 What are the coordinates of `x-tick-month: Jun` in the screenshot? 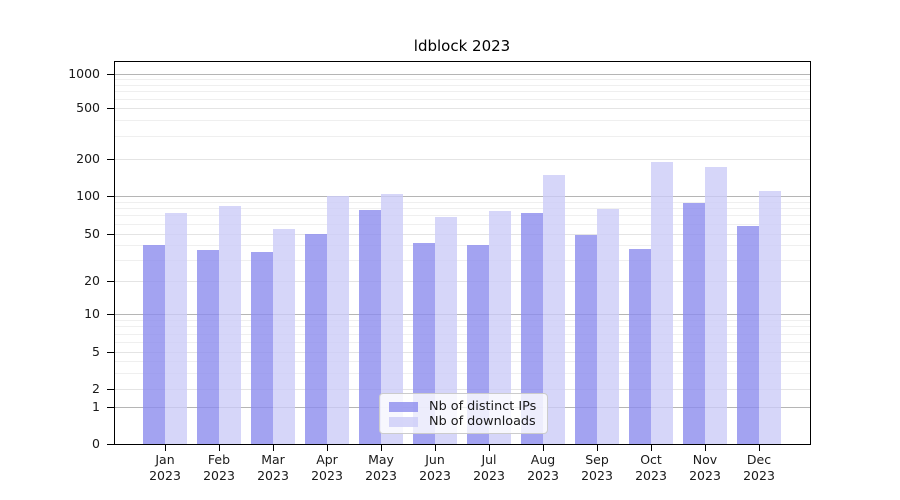 It's located at (435, 459).